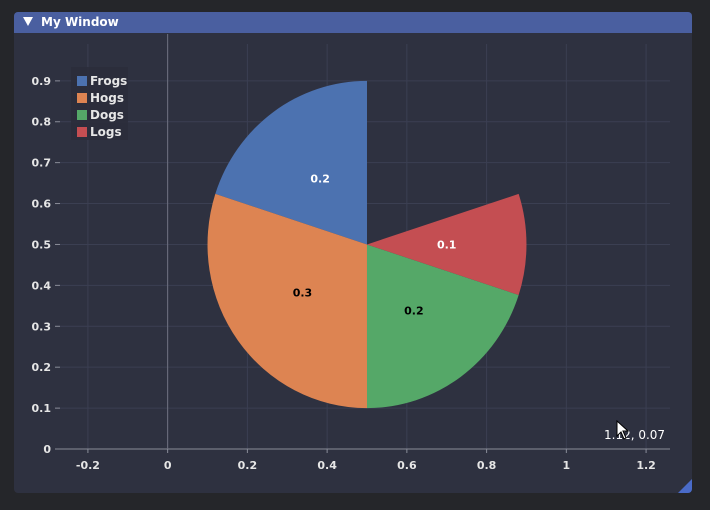 The width and height of the screenshot is (710, 510). What do you see at coordinates (42, 244) in the screenshot?
I see `y-tick-label: 0.5` at bounding box center [42, 244].